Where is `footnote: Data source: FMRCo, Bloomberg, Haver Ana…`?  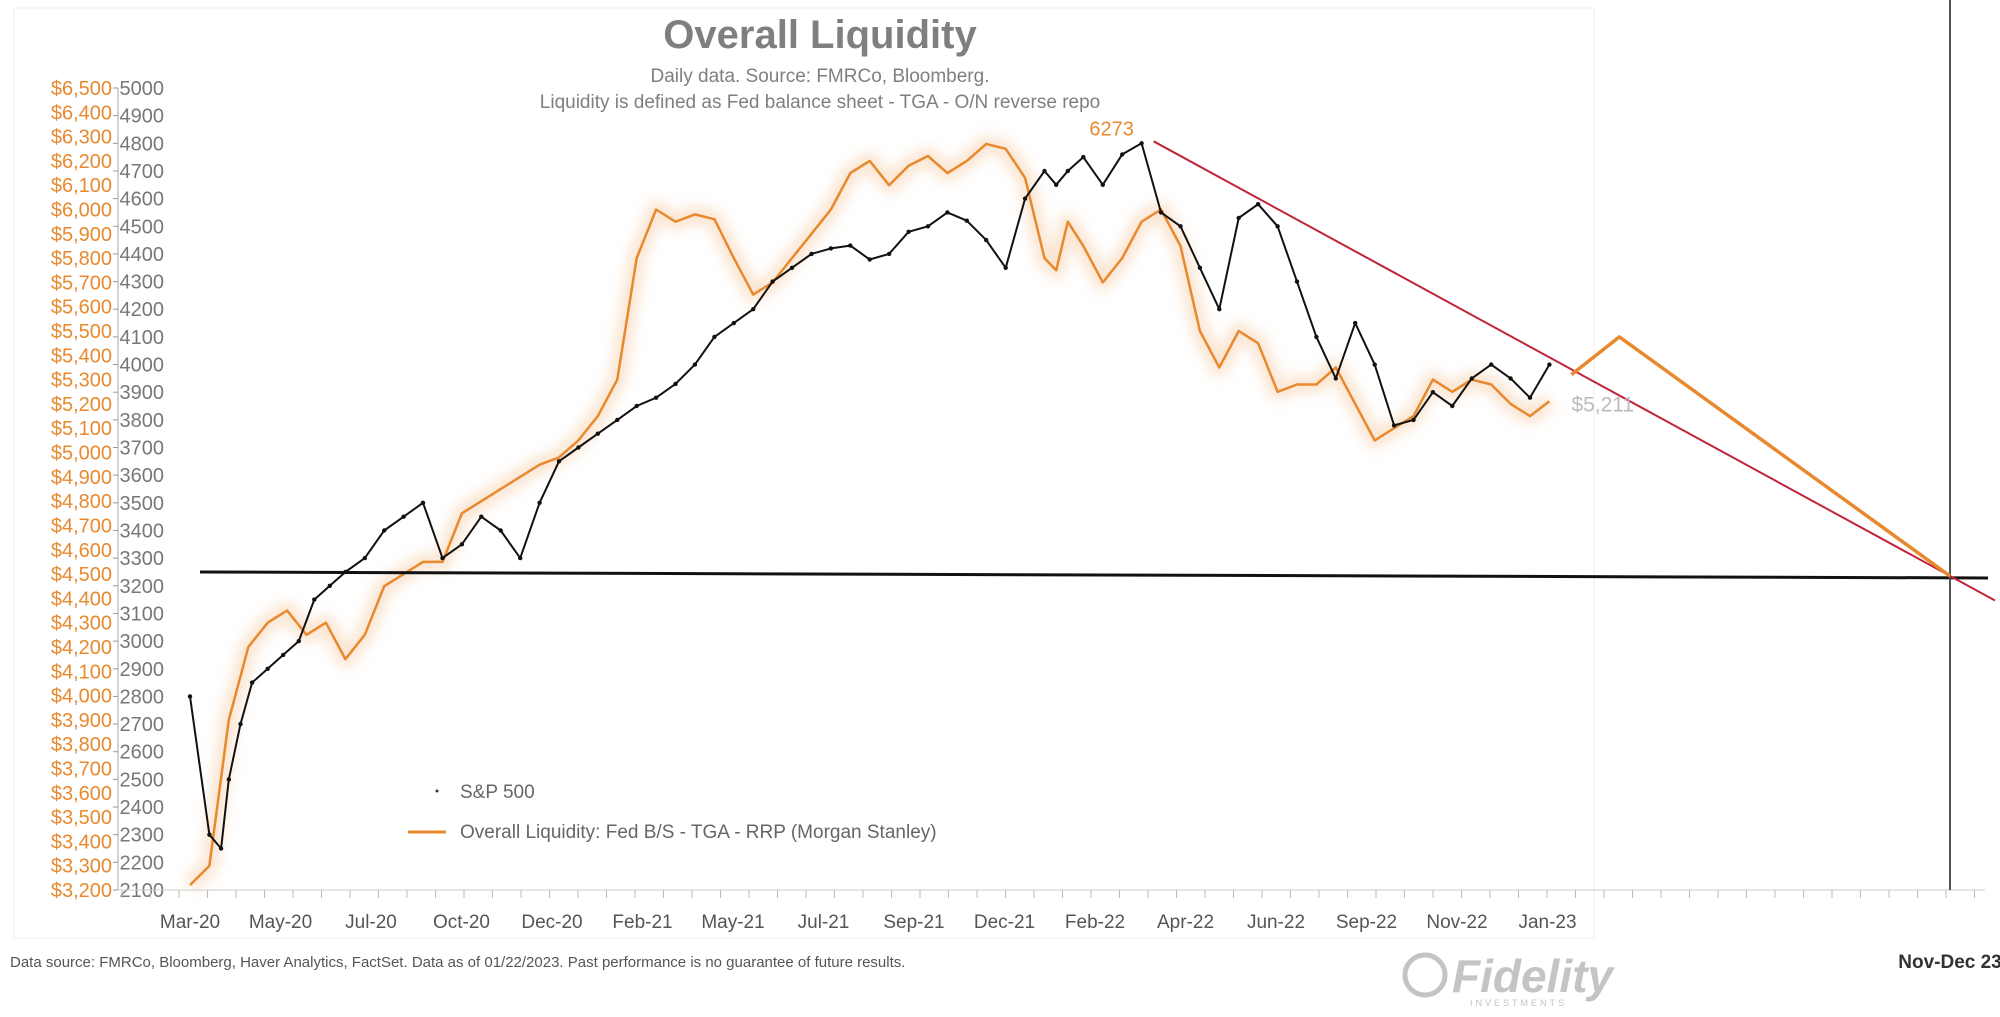
footnote: Data source: FMRCo, Bloomberg, Haver Ana… is located at coordinates (457, 962).